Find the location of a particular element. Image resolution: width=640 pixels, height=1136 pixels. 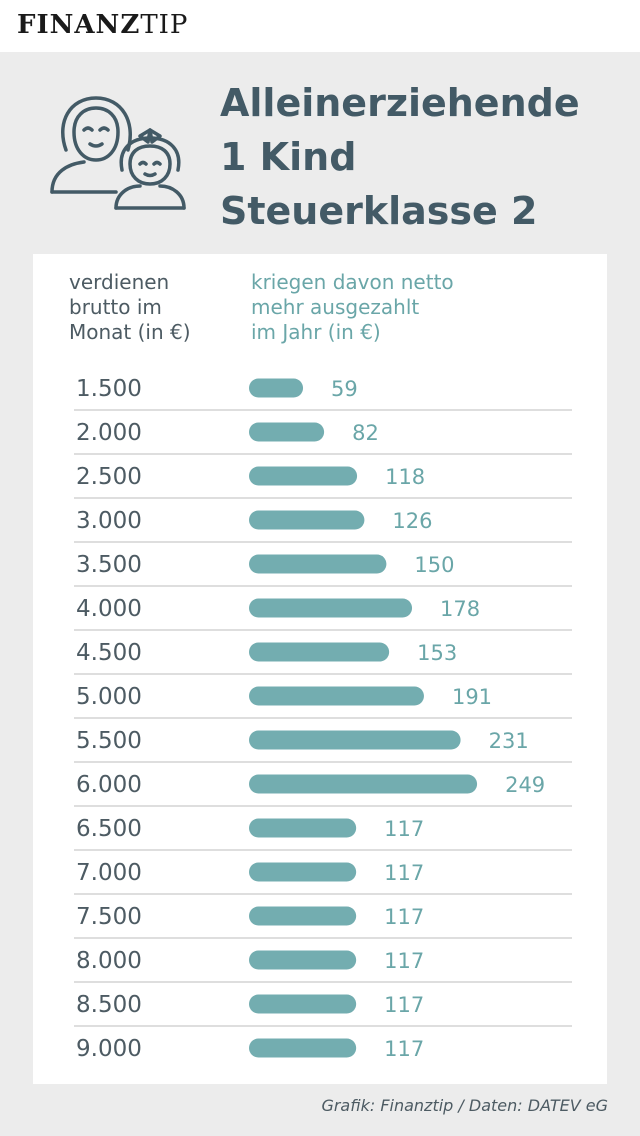

bar-row: 3.000 126 is located at coordinates (323, 525).